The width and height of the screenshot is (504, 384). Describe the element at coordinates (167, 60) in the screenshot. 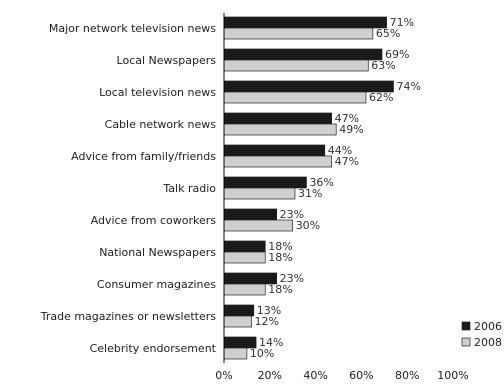

I see `category-label: Local Newspapers` at that location.